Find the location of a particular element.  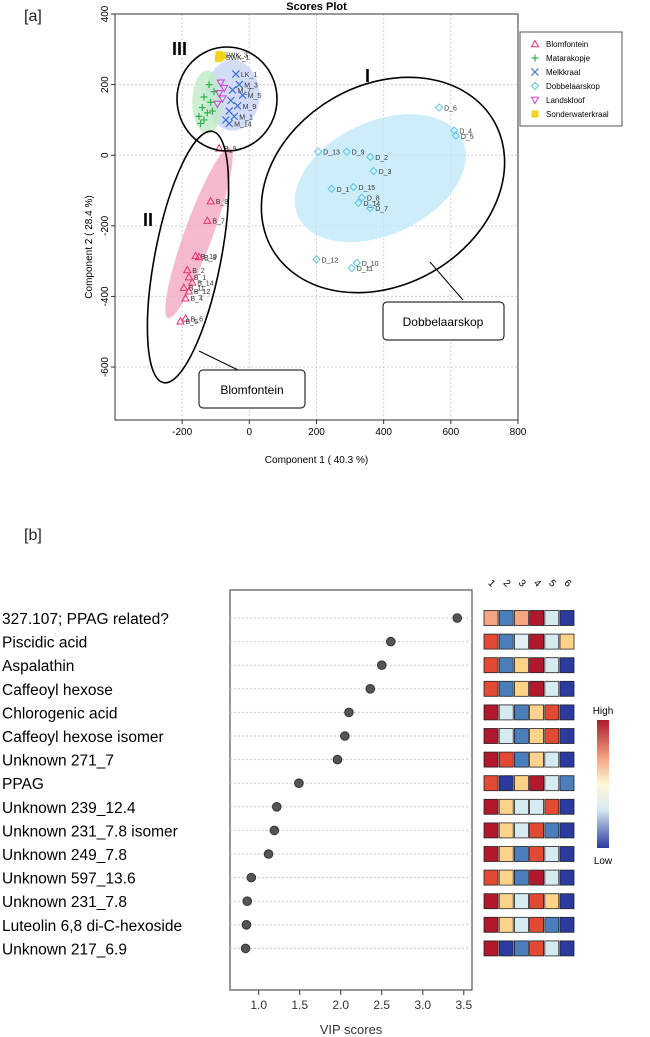

y-tick-label: -600 is located at coordinates (105, 367).